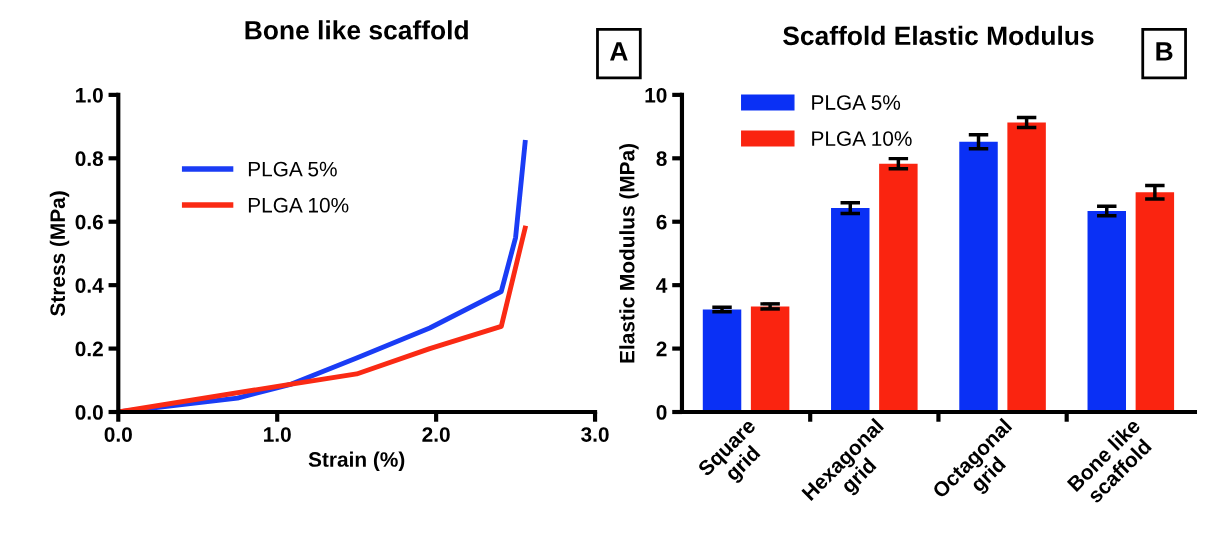 The width and height of the screenshot is (1207, 533). What do you see at coordinates (619, 51) in the screenshot?
I see `text: A` at bounding box center [619, 51].